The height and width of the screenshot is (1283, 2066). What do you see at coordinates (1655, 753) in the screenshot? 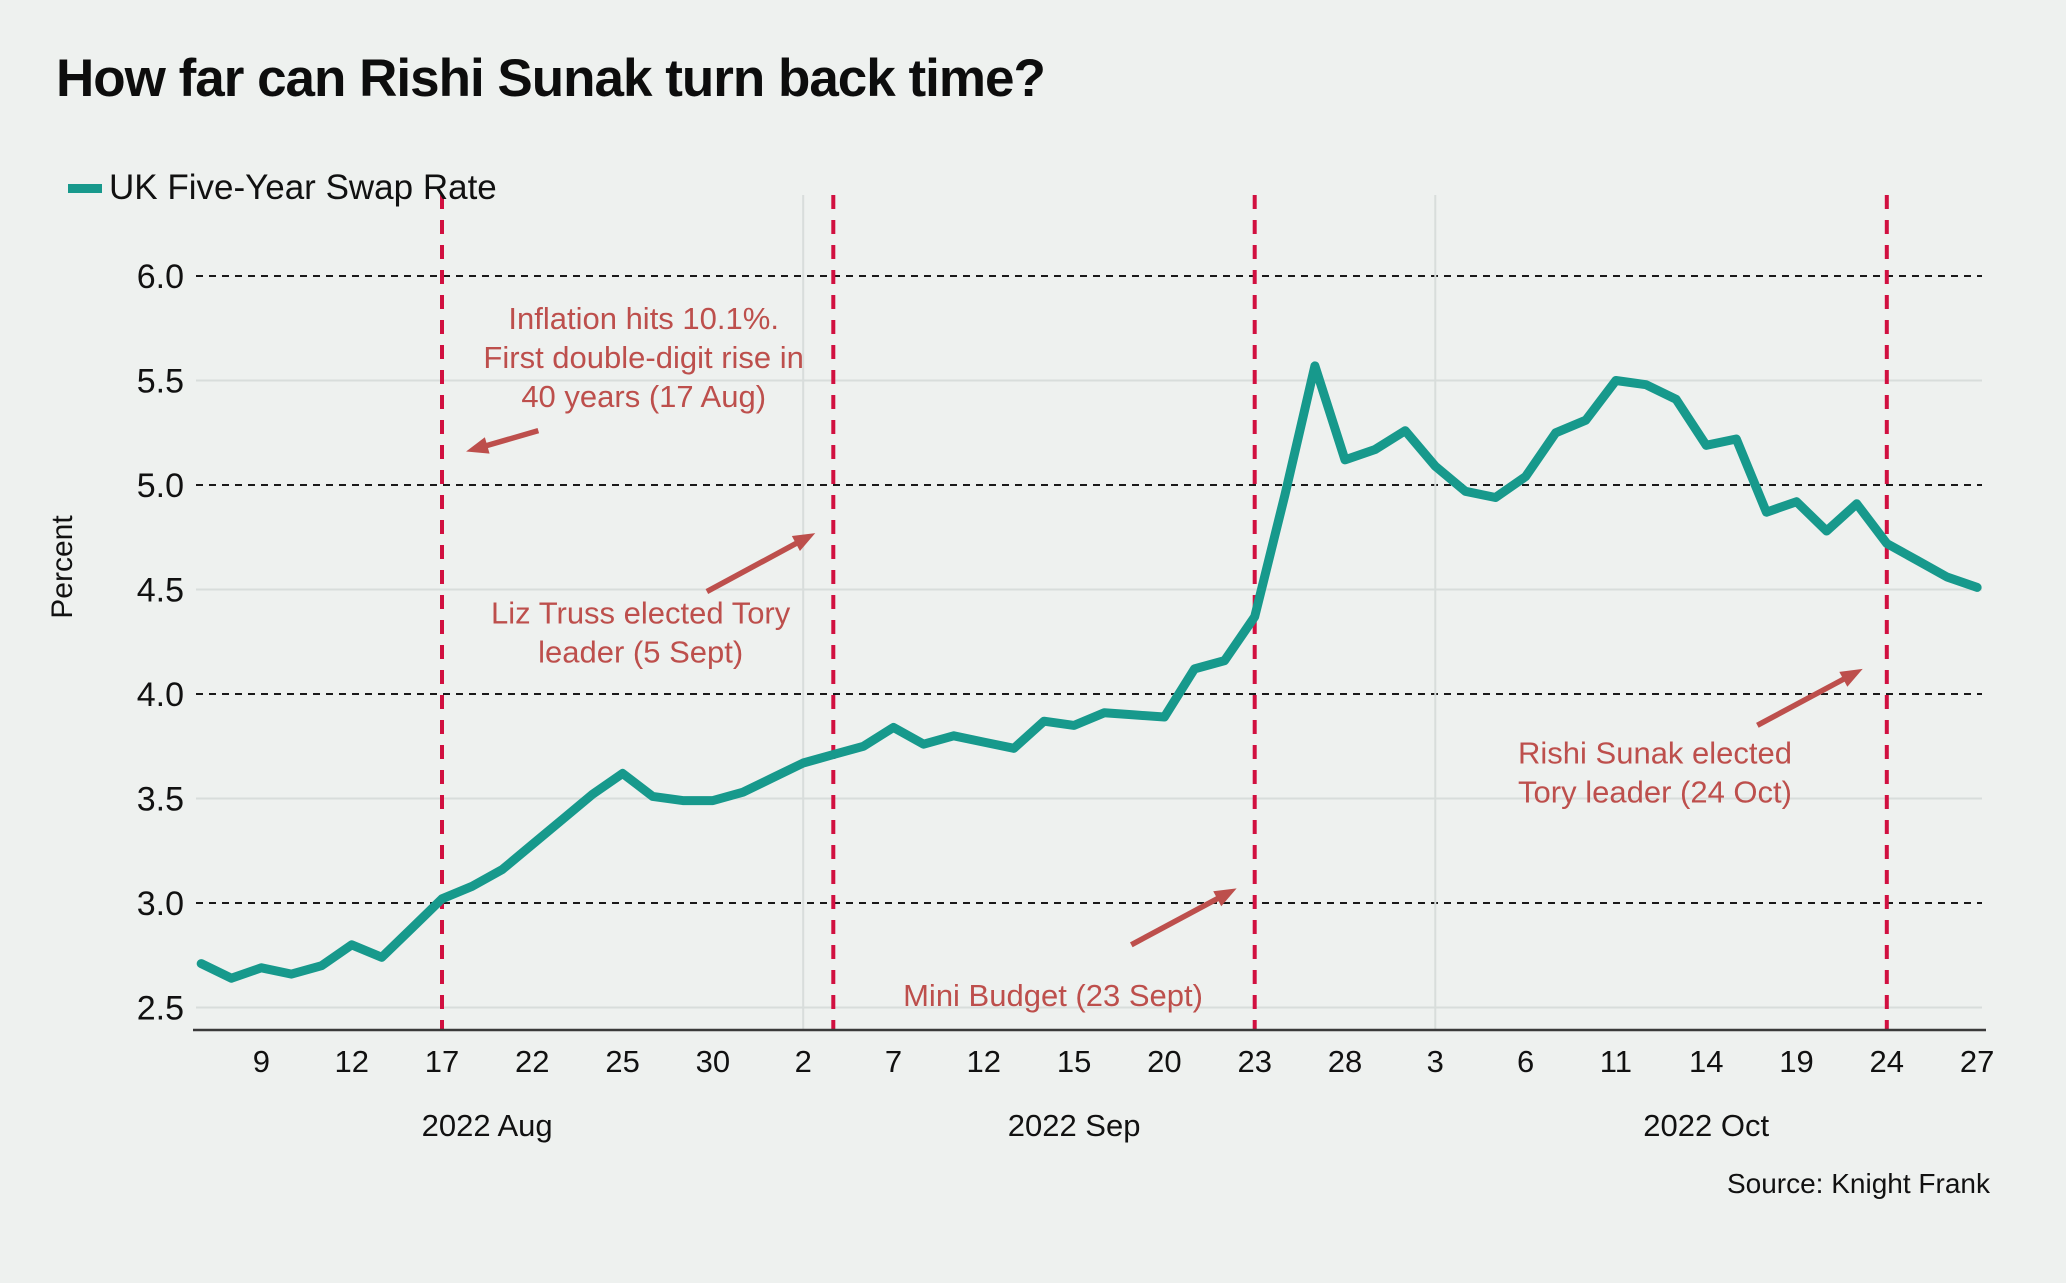
I see `annotation-text-rishi-sunak-elected: Rishi Sunak elected` at bounding box center [1655, 753].